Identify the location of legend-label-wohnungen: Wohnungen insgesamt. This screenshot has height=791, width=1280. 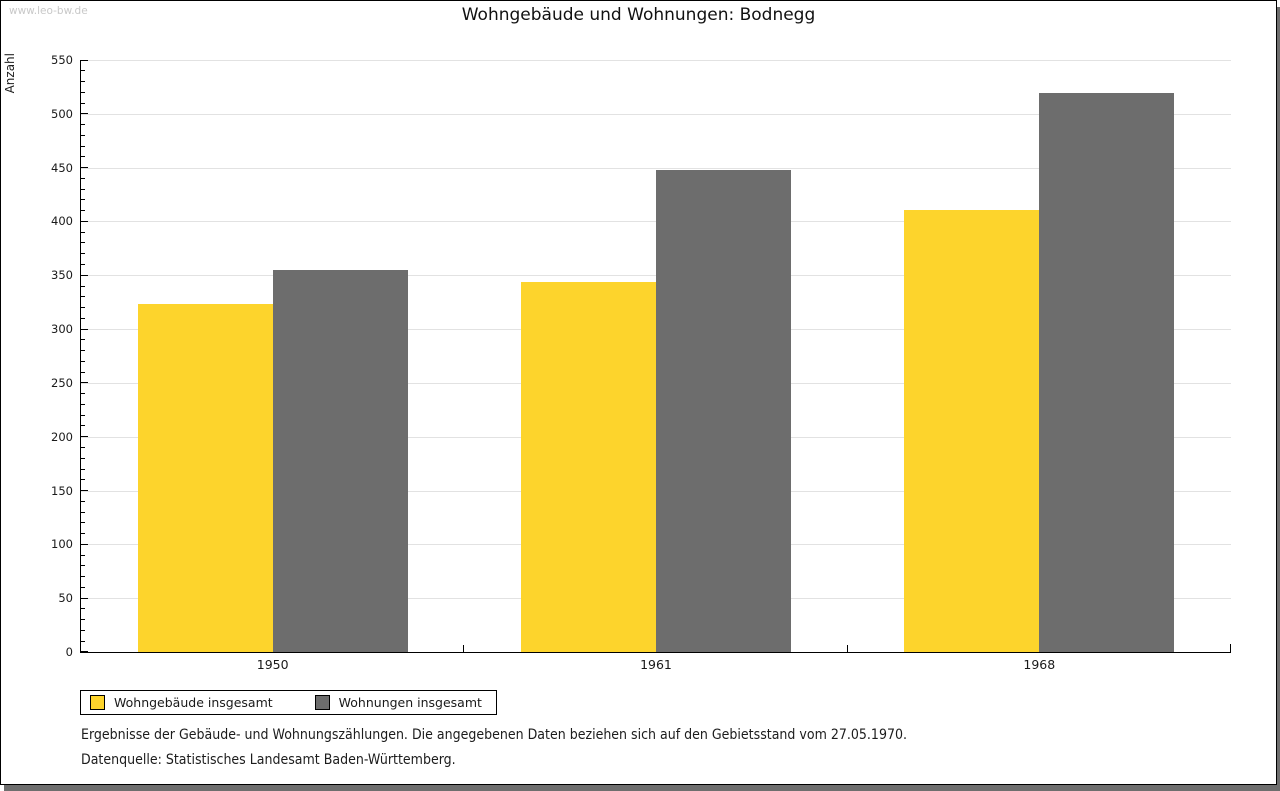
(410, 702).